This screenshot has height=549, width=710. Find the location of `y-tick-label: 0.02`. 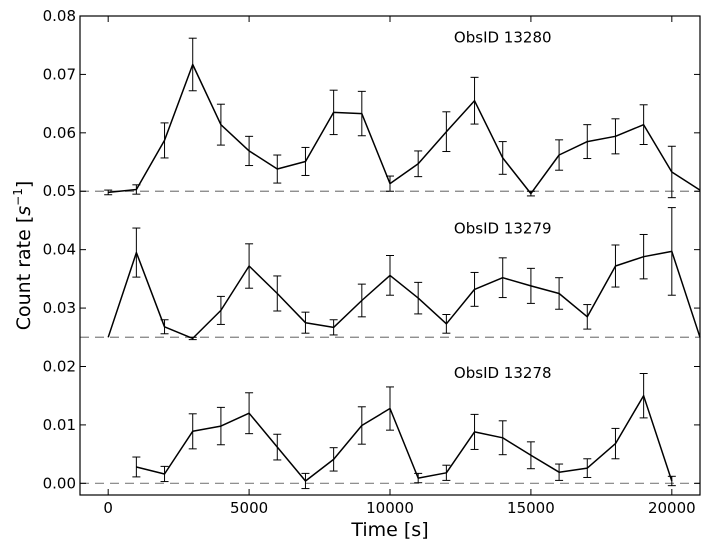

y-tick-label: 0.02 is located at coordinates (59, 366).